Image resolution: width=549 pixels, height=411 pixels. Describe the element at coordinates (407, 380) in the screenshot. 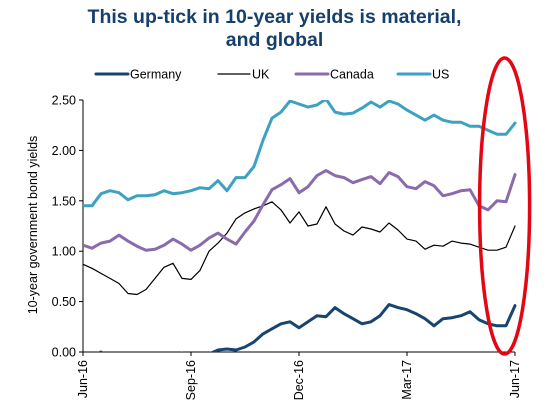

I see `x-tick-label: Mar-17` at that location.